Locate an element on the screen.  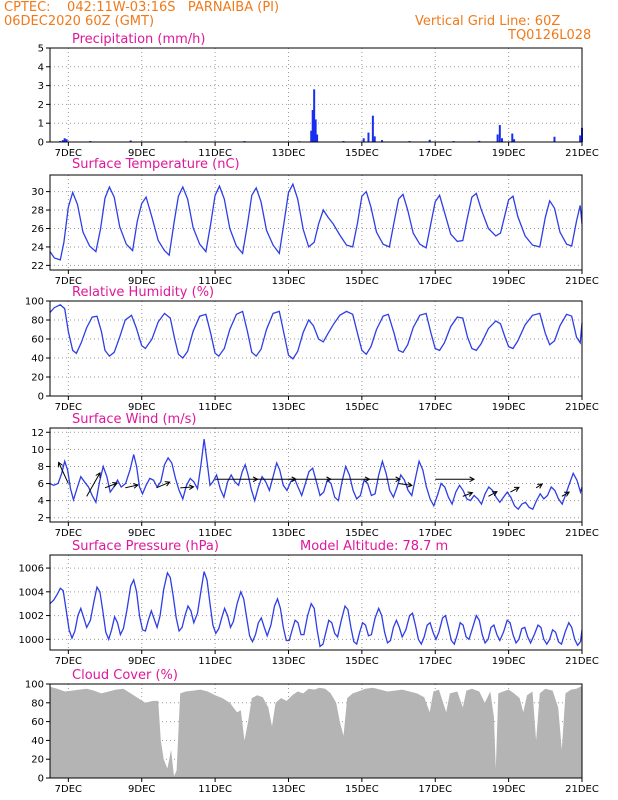
pres-ytick-label: 1006 is located at coordinates (31, 569).